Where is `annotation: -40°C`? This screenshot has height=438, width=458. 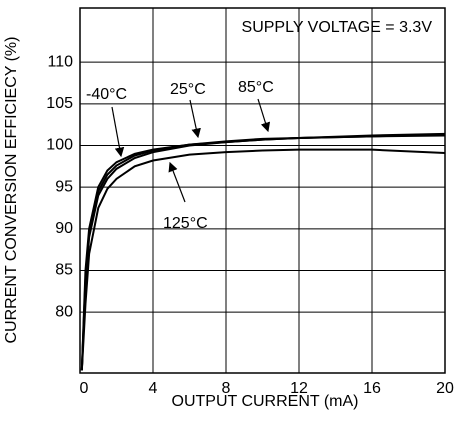 annotation: -40°C is located at coordinates (106, 94).